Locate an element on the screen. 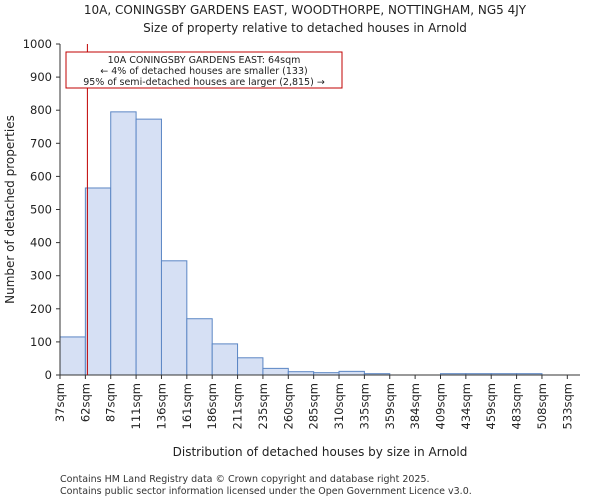  x-tick-label: 235sqm is located at coordinates (263, 406).